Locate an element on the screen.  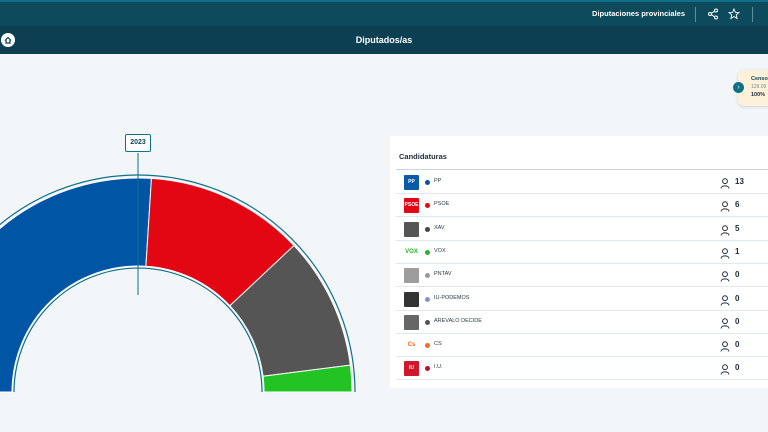
candidatura-row-psoe: PSOE PSOE 6 is located at coordinates (582, 206).